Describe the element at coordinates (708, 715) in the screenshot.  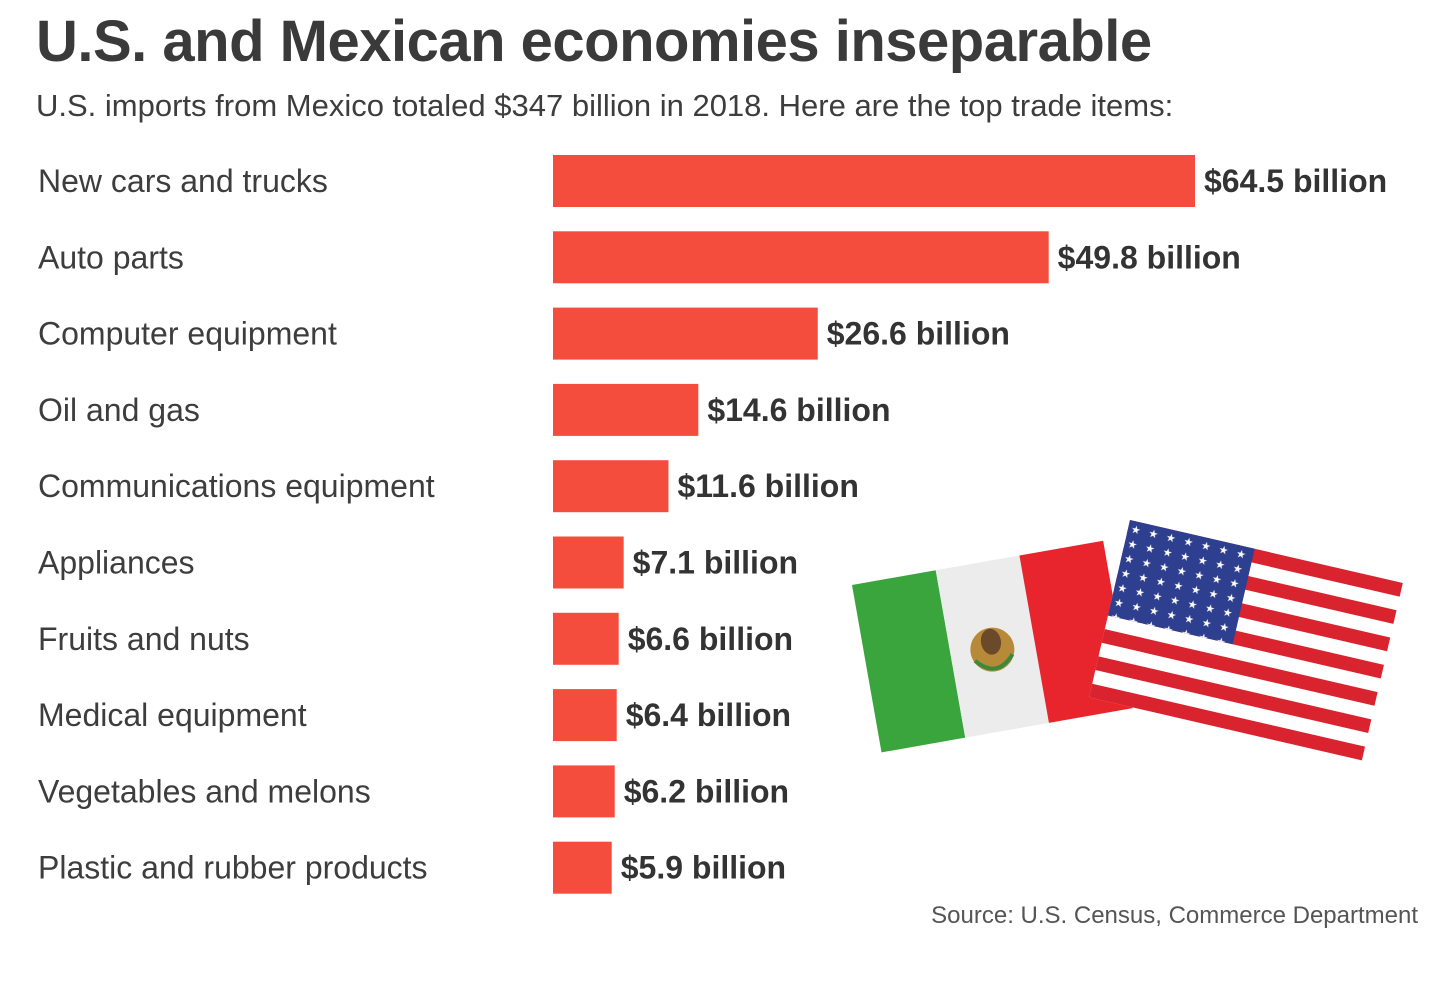
I see `value-label: $6.4 billion` at that location.